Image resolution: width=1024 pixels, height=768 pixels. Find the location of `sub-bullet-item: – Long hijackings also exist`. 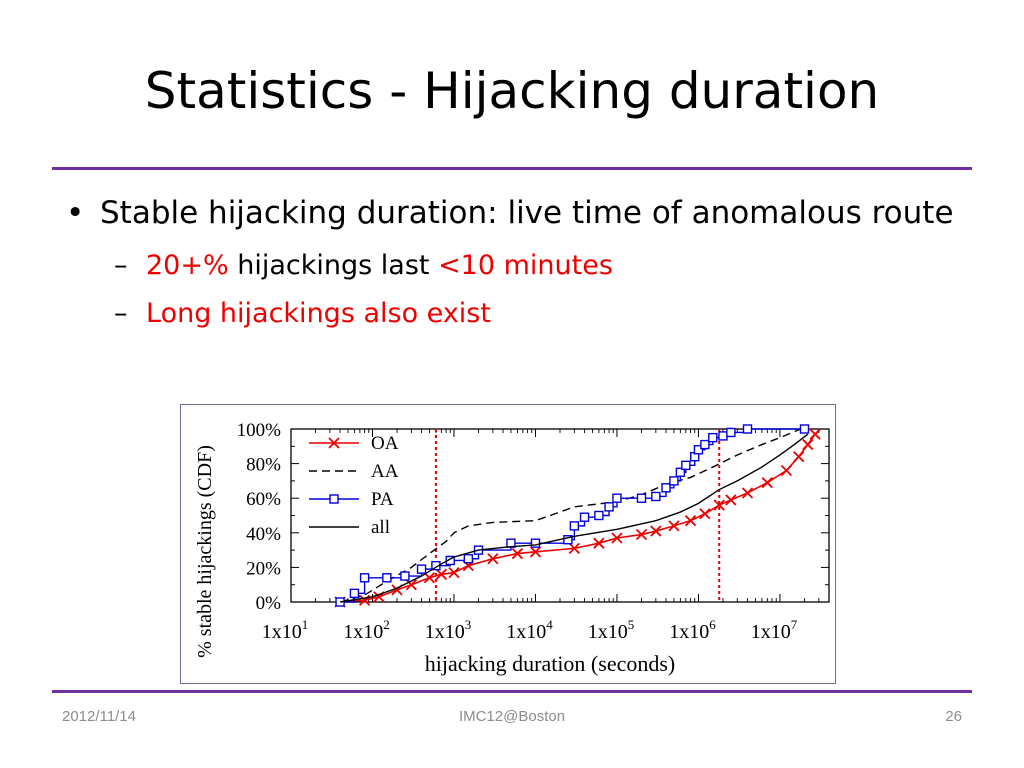

sub-bullet-item: – Long hijackings also exist is located at coordinates (508, 314).